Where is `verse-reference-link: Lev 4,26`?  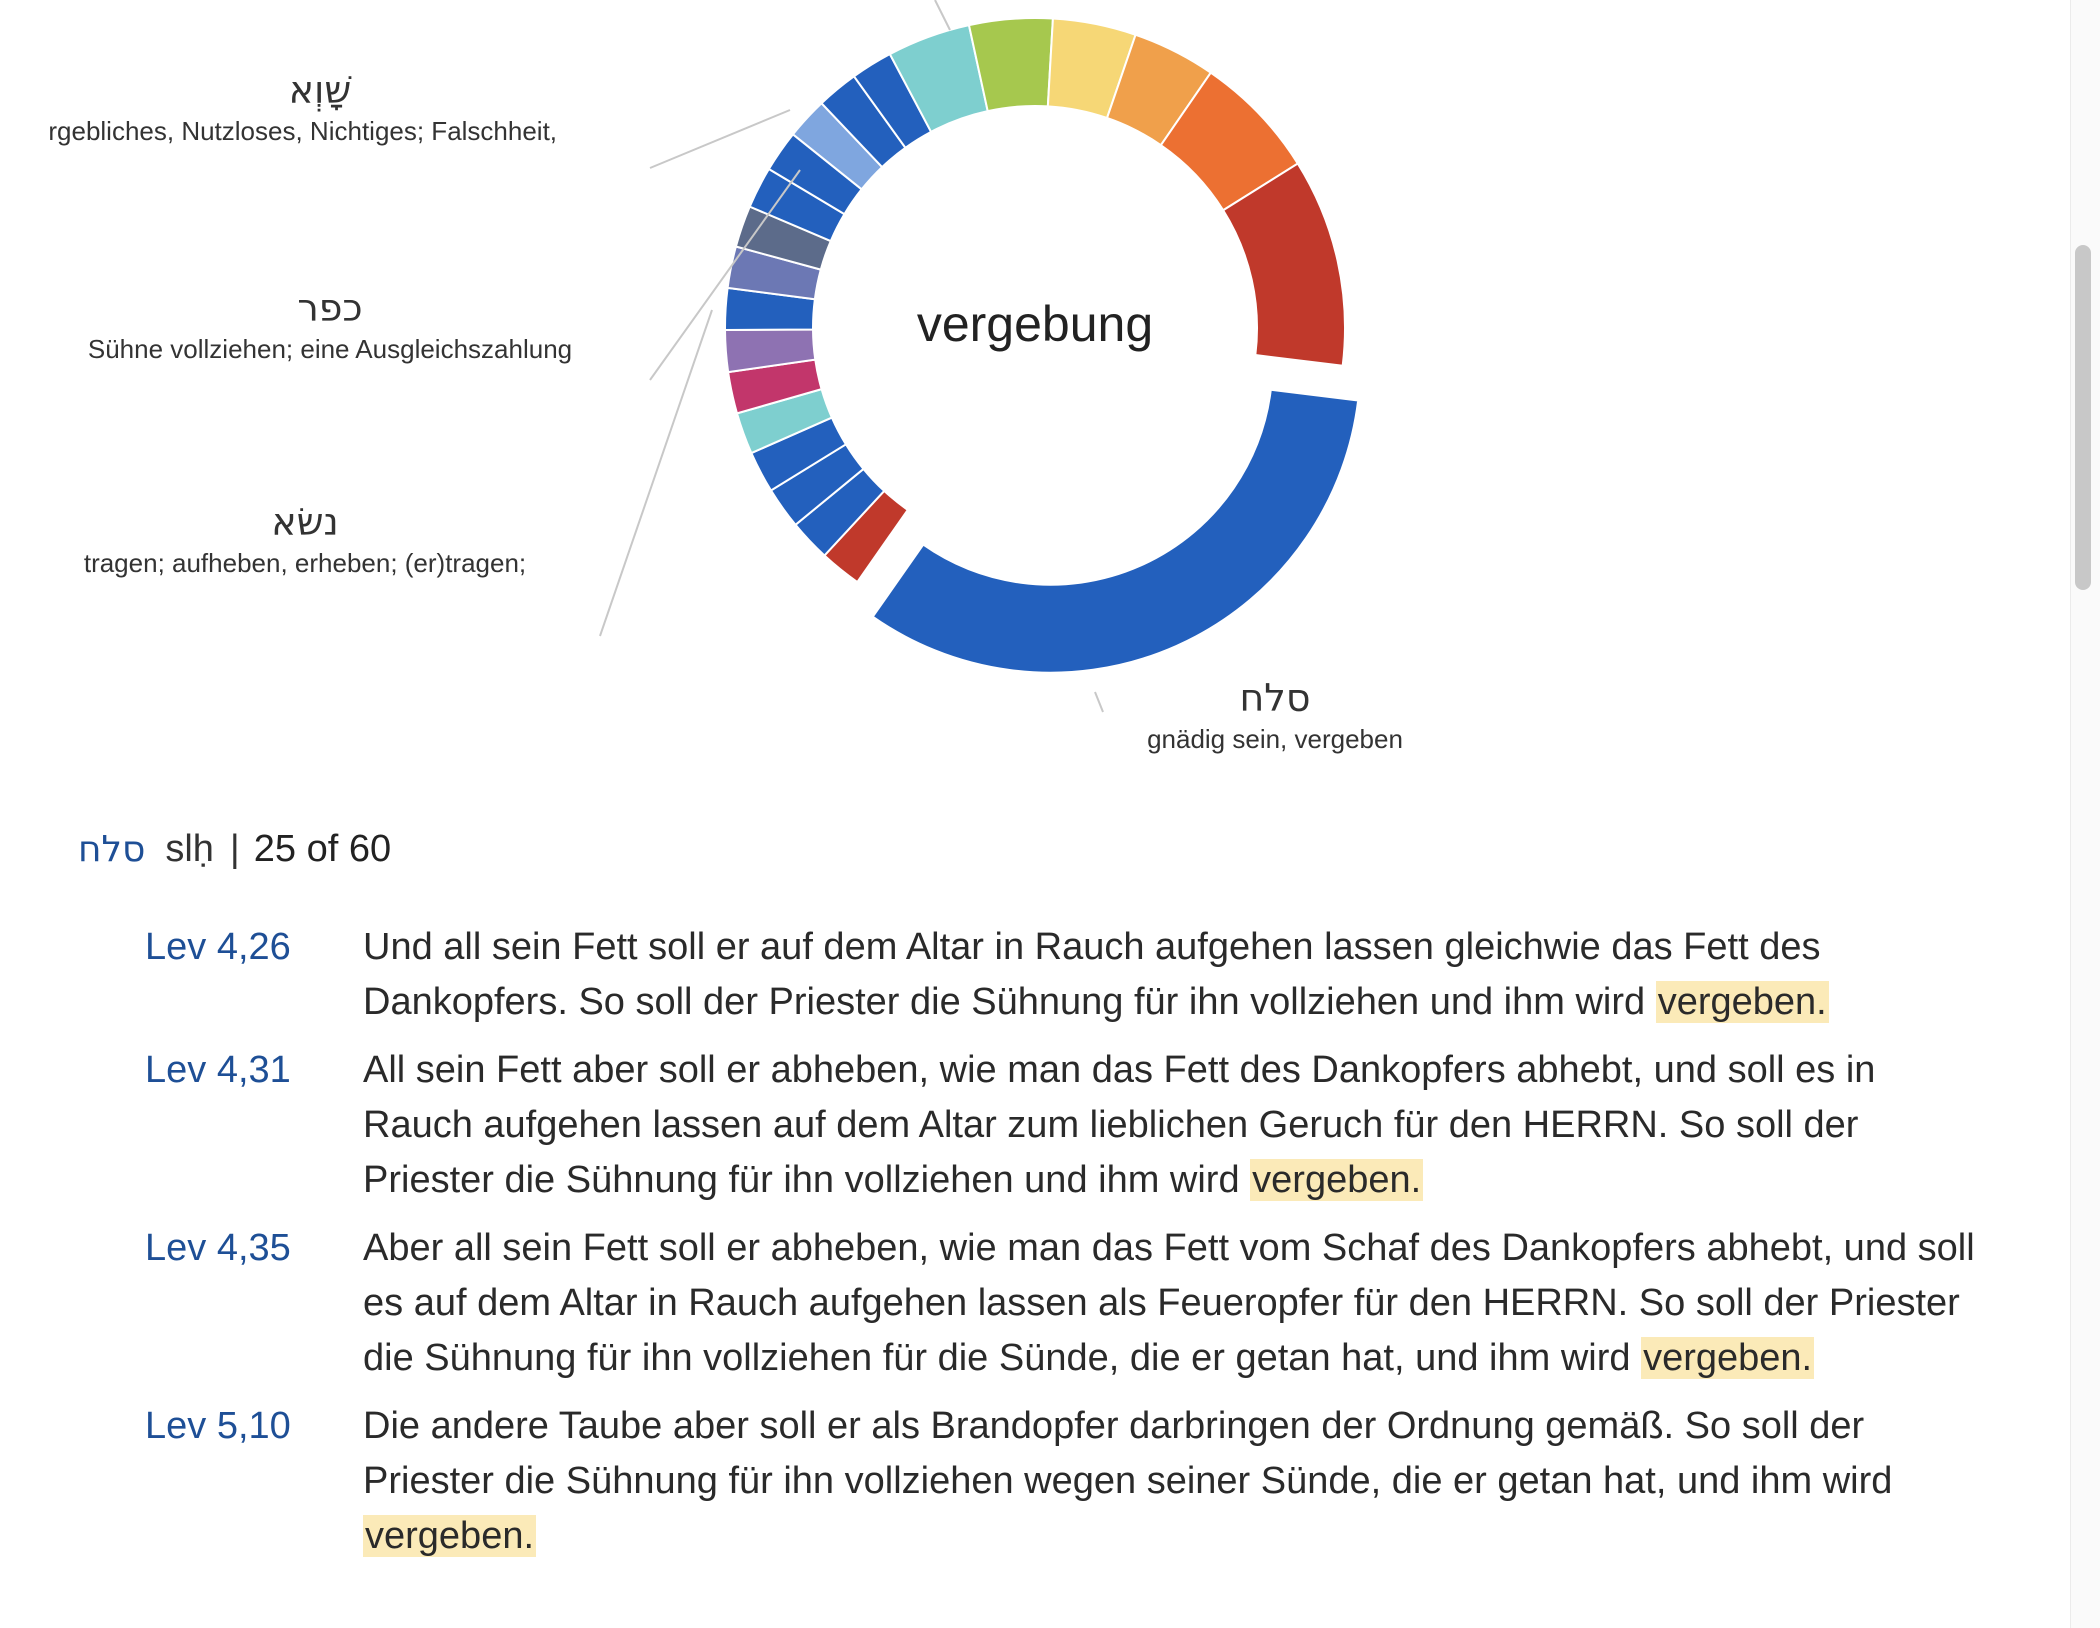
verse-reference-link: Lev 4,26 is located at coordinates (218, 947).